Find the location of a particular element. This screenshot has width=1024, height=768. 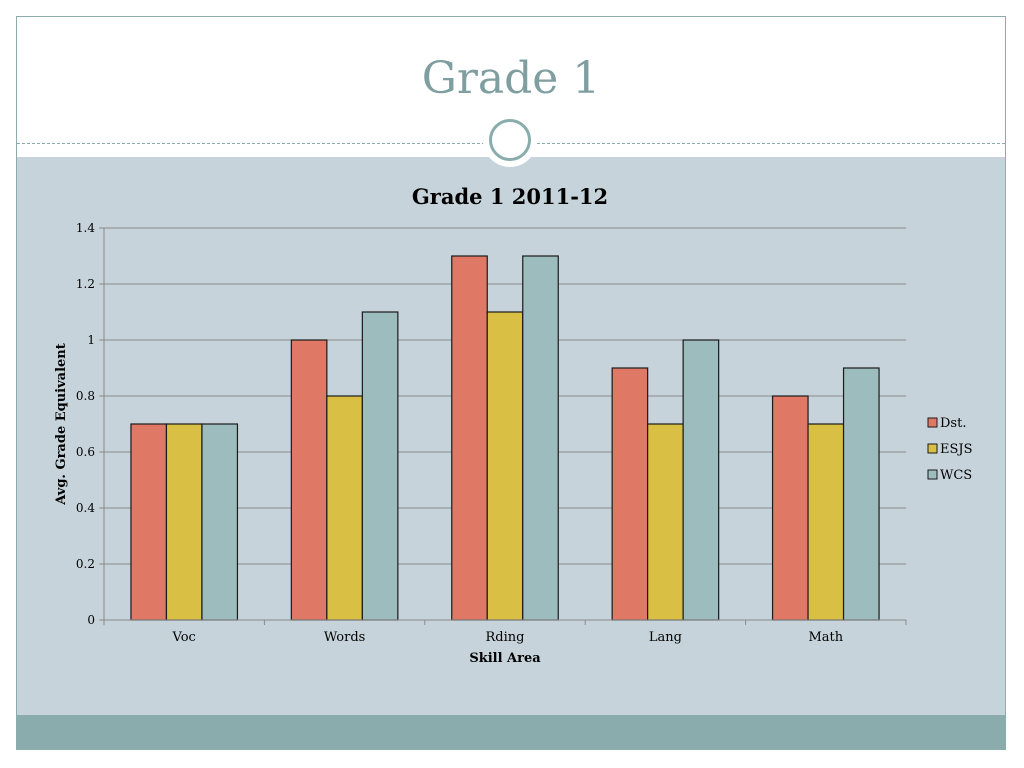

y-tick-label: 0.4 is located at coordinates (85, 508).